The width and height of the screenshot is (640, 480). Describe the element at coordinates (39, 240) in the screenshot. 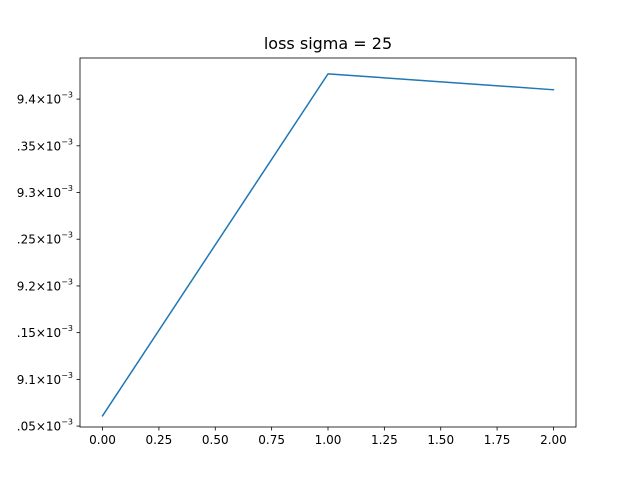

I see `y-tick-mantissa: .25×10` at that location.